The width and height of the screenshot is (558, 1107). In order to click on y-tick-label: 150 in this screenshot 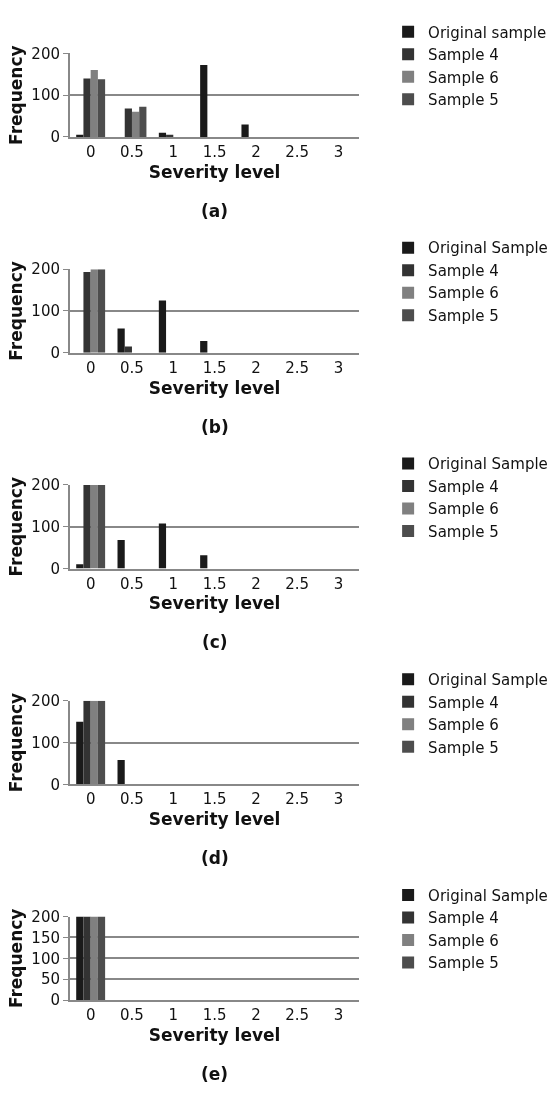, I will do `click(45, 937)`.